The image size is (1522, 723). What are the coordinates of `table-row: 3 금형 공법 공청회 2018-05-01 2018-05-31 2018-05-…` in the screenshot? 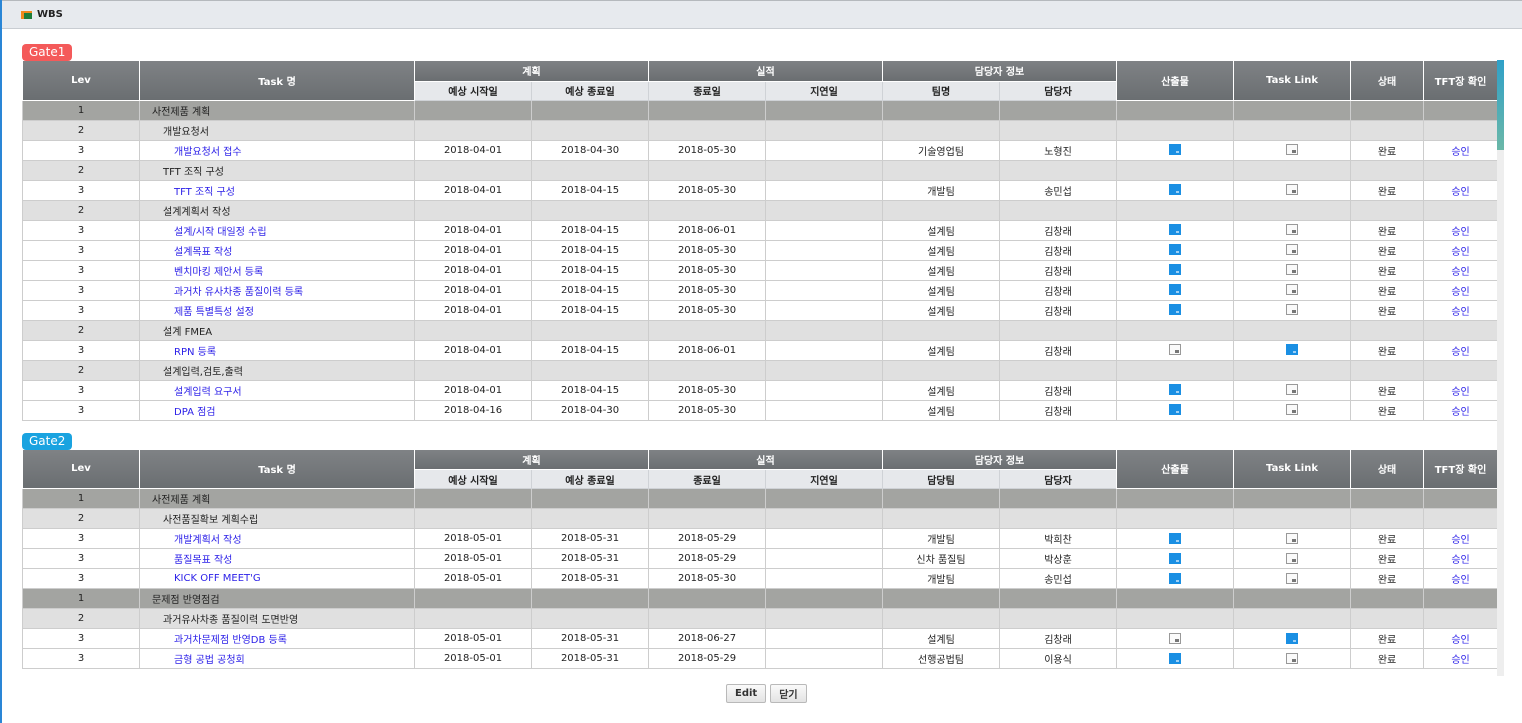 It's located at (760, 658).